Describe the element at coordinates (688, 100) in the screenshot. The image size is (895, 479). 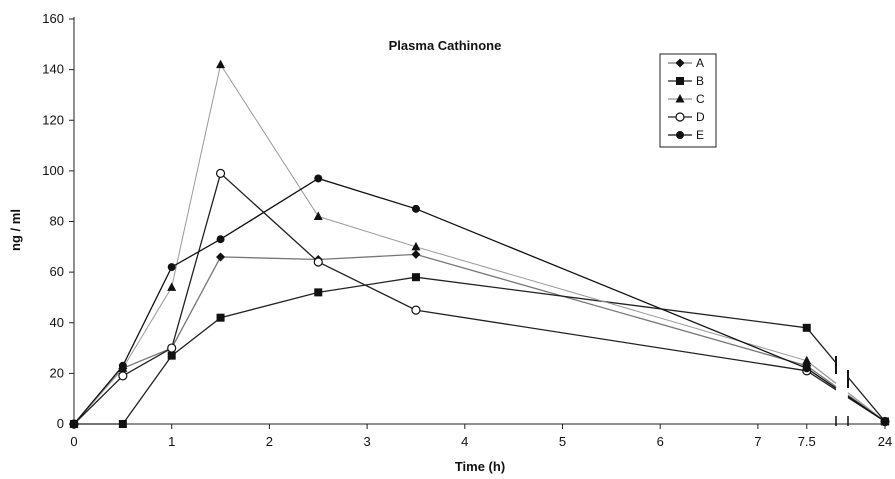
I see `legend-box` at that location.